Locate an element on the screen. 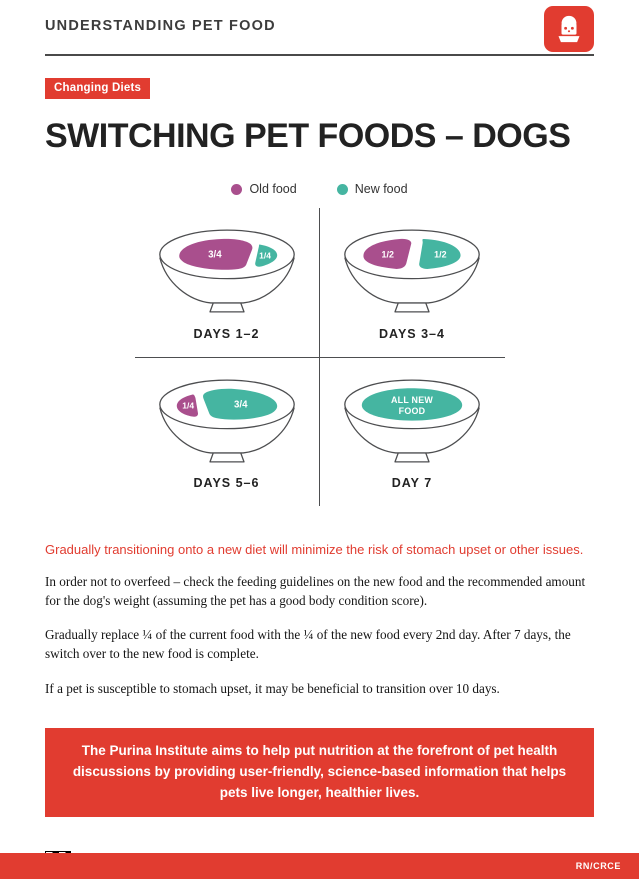 This screenshot has width=639, height=879. section-badge: Changing Diets is located at coordinates (98, 88).